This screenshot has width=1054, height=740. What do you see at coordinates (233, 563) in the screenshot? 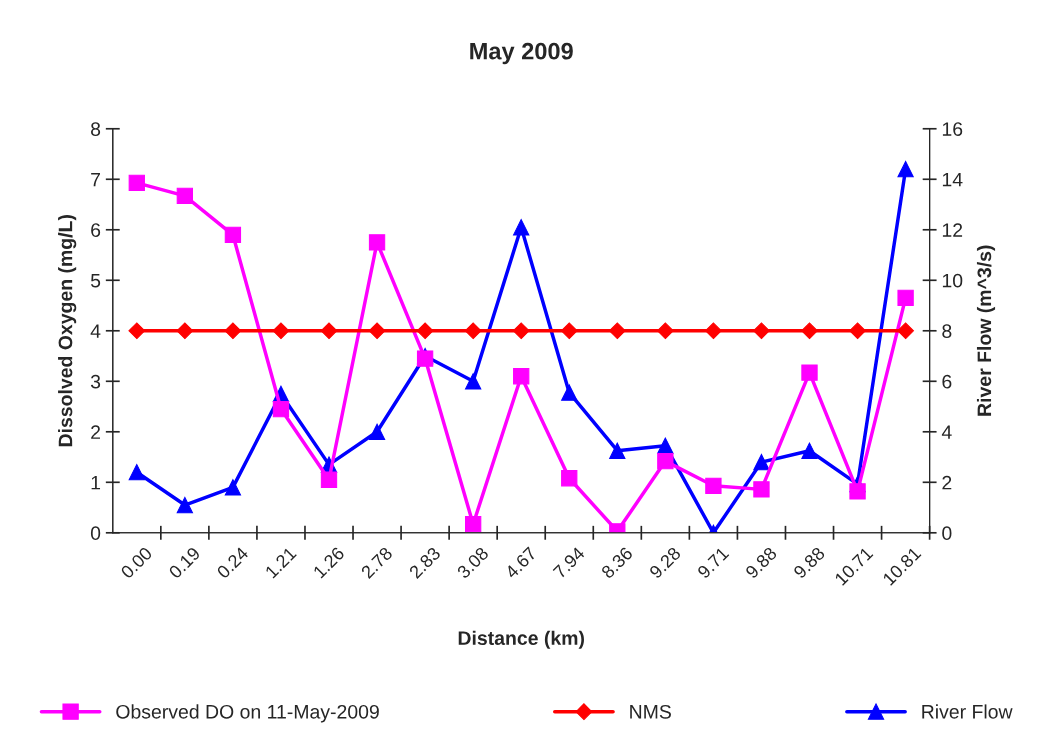
I see `x-tick-label: 0.24` at bounding box center [233, 563].